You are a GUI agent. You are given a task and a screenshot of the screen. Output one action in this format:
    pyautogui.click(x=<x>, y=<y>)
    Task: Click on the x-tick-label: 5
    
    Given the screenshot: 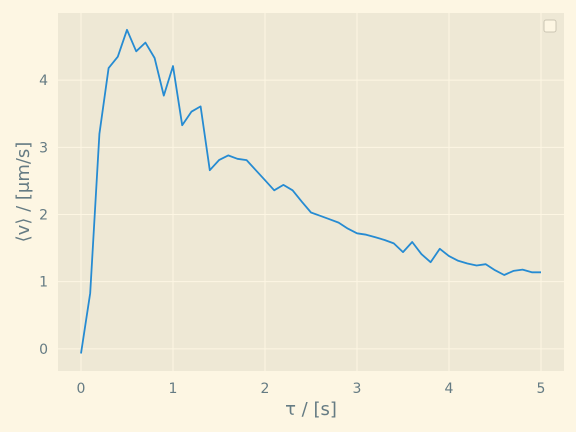 What is the action you would take?
    pyautogui.click(x=541, y=389)
    